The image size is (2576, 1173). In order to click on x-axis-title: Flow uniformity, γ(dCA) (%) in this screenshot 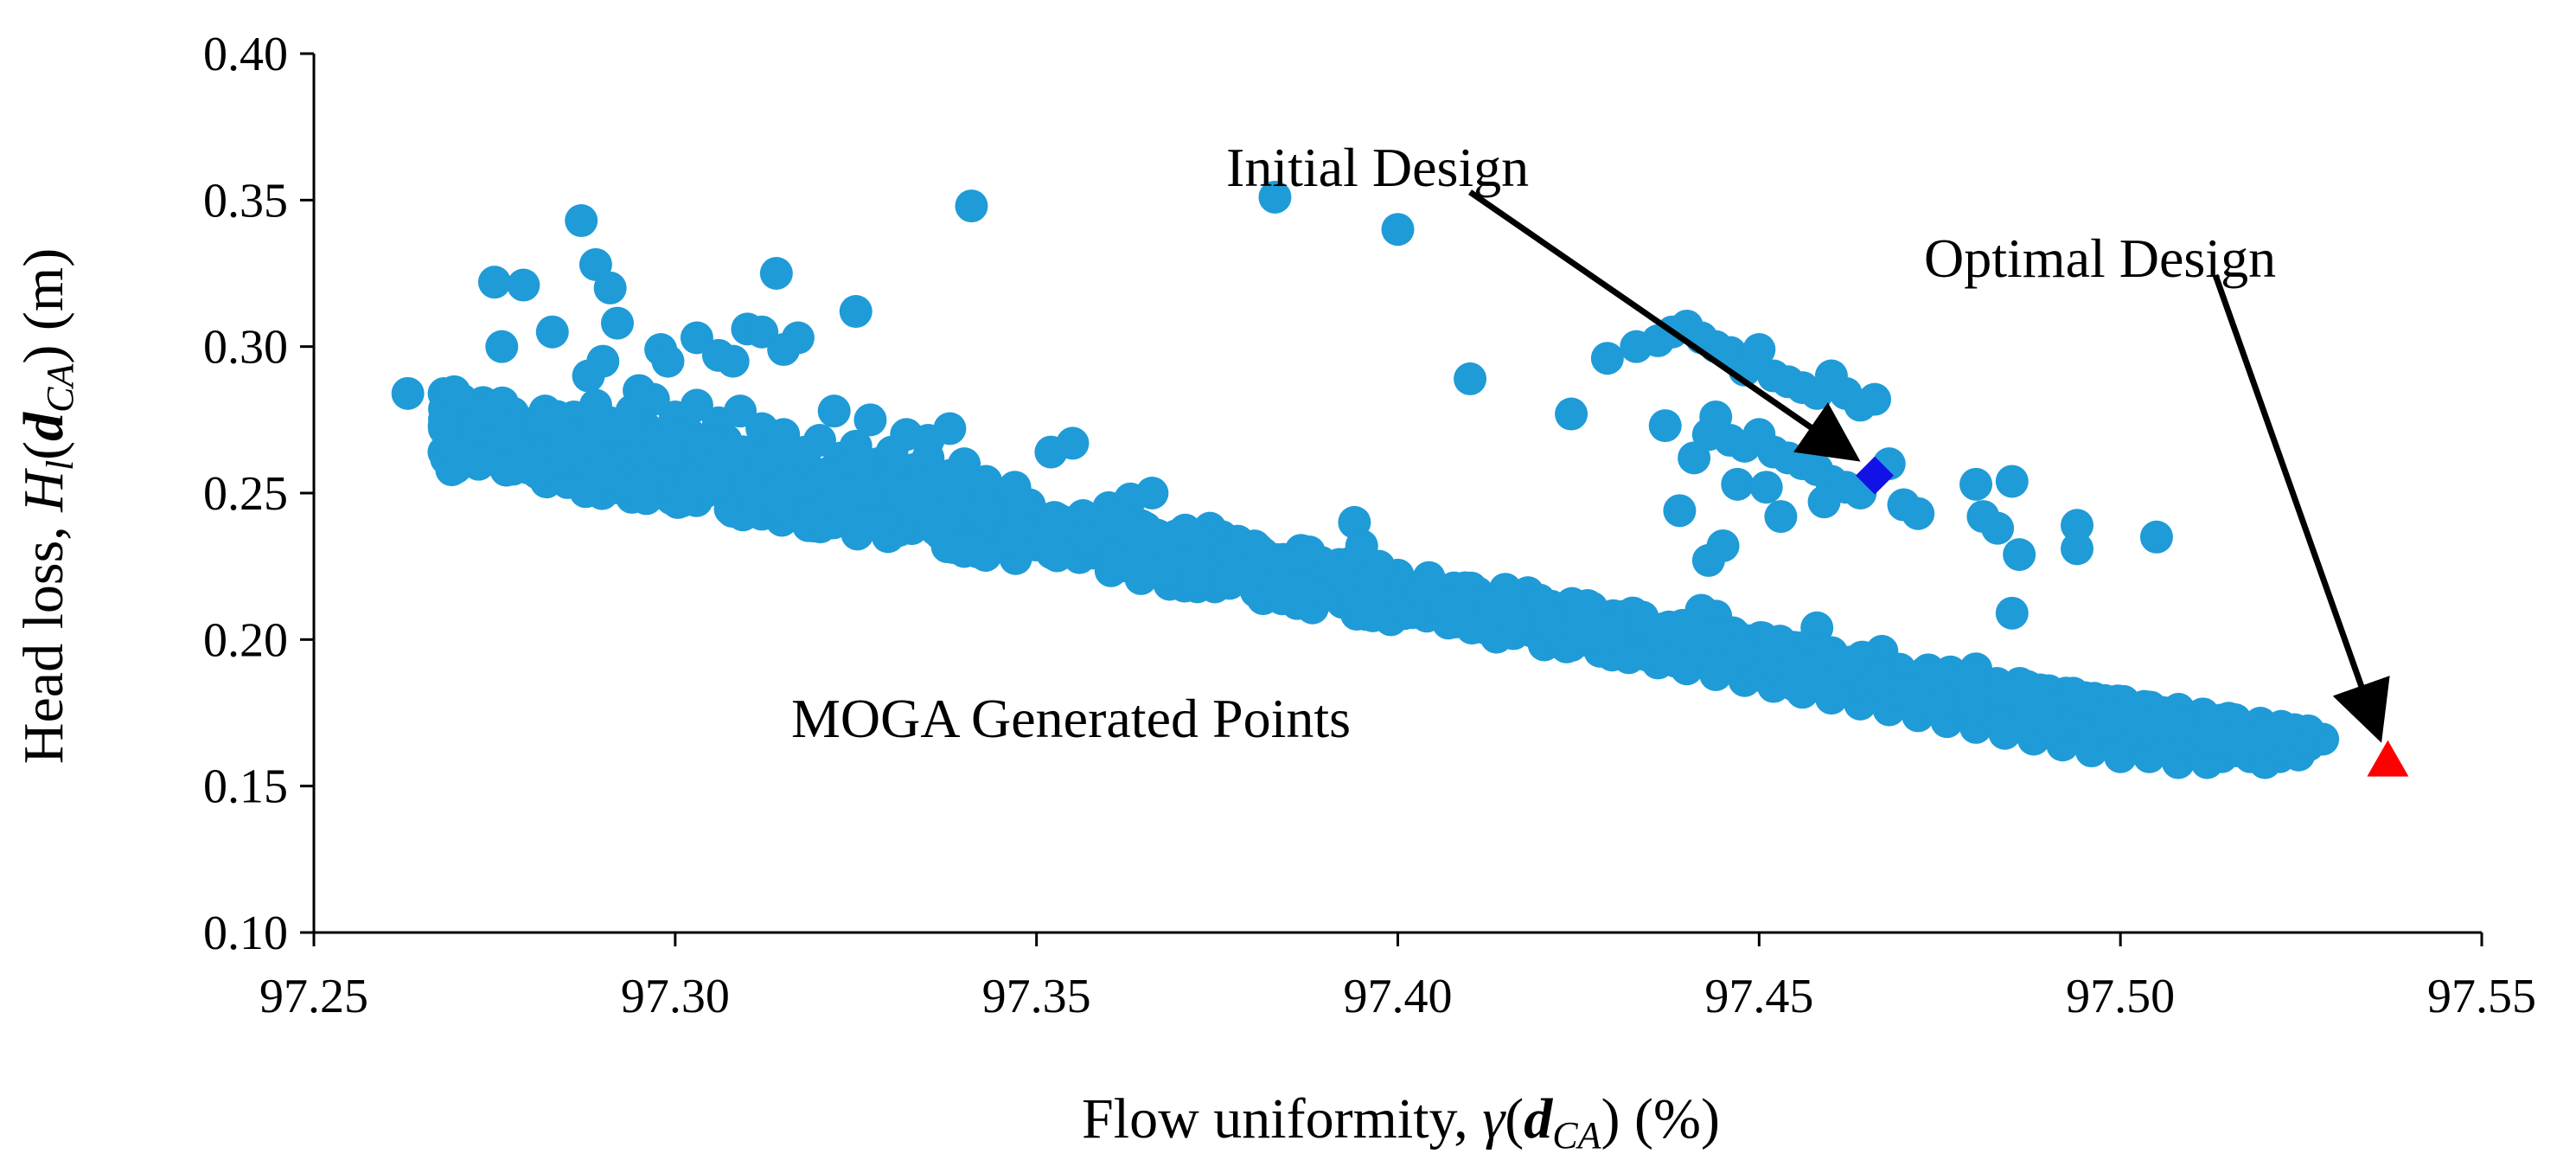, I will do `click(1401, 1122)`.